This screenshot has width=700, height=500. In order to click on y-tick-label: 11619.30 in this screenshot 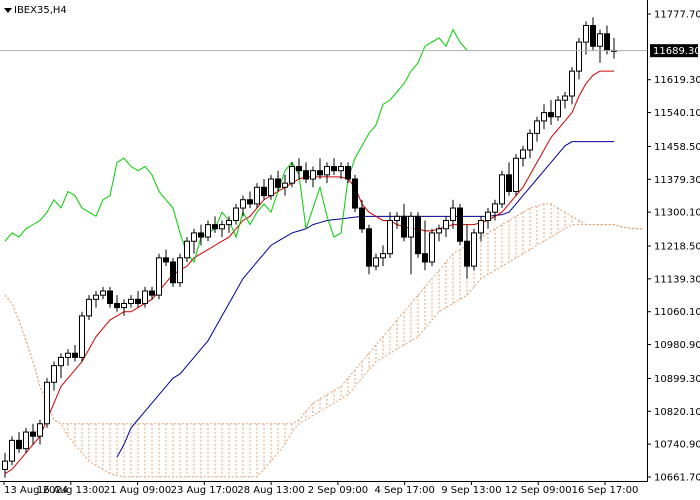, I will do `click(677, 80)`.